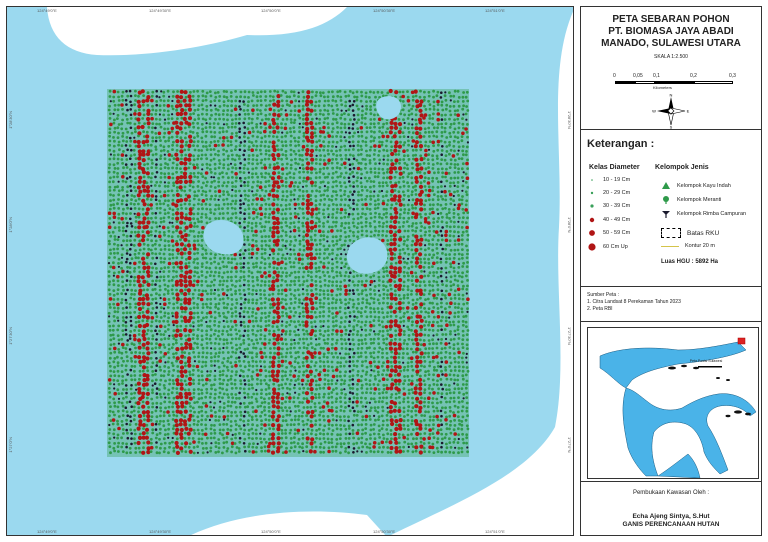  What do you see at coordinates (367, 255) in the screenshot?
I see `clearing-east` at bounding box center [367, 255].